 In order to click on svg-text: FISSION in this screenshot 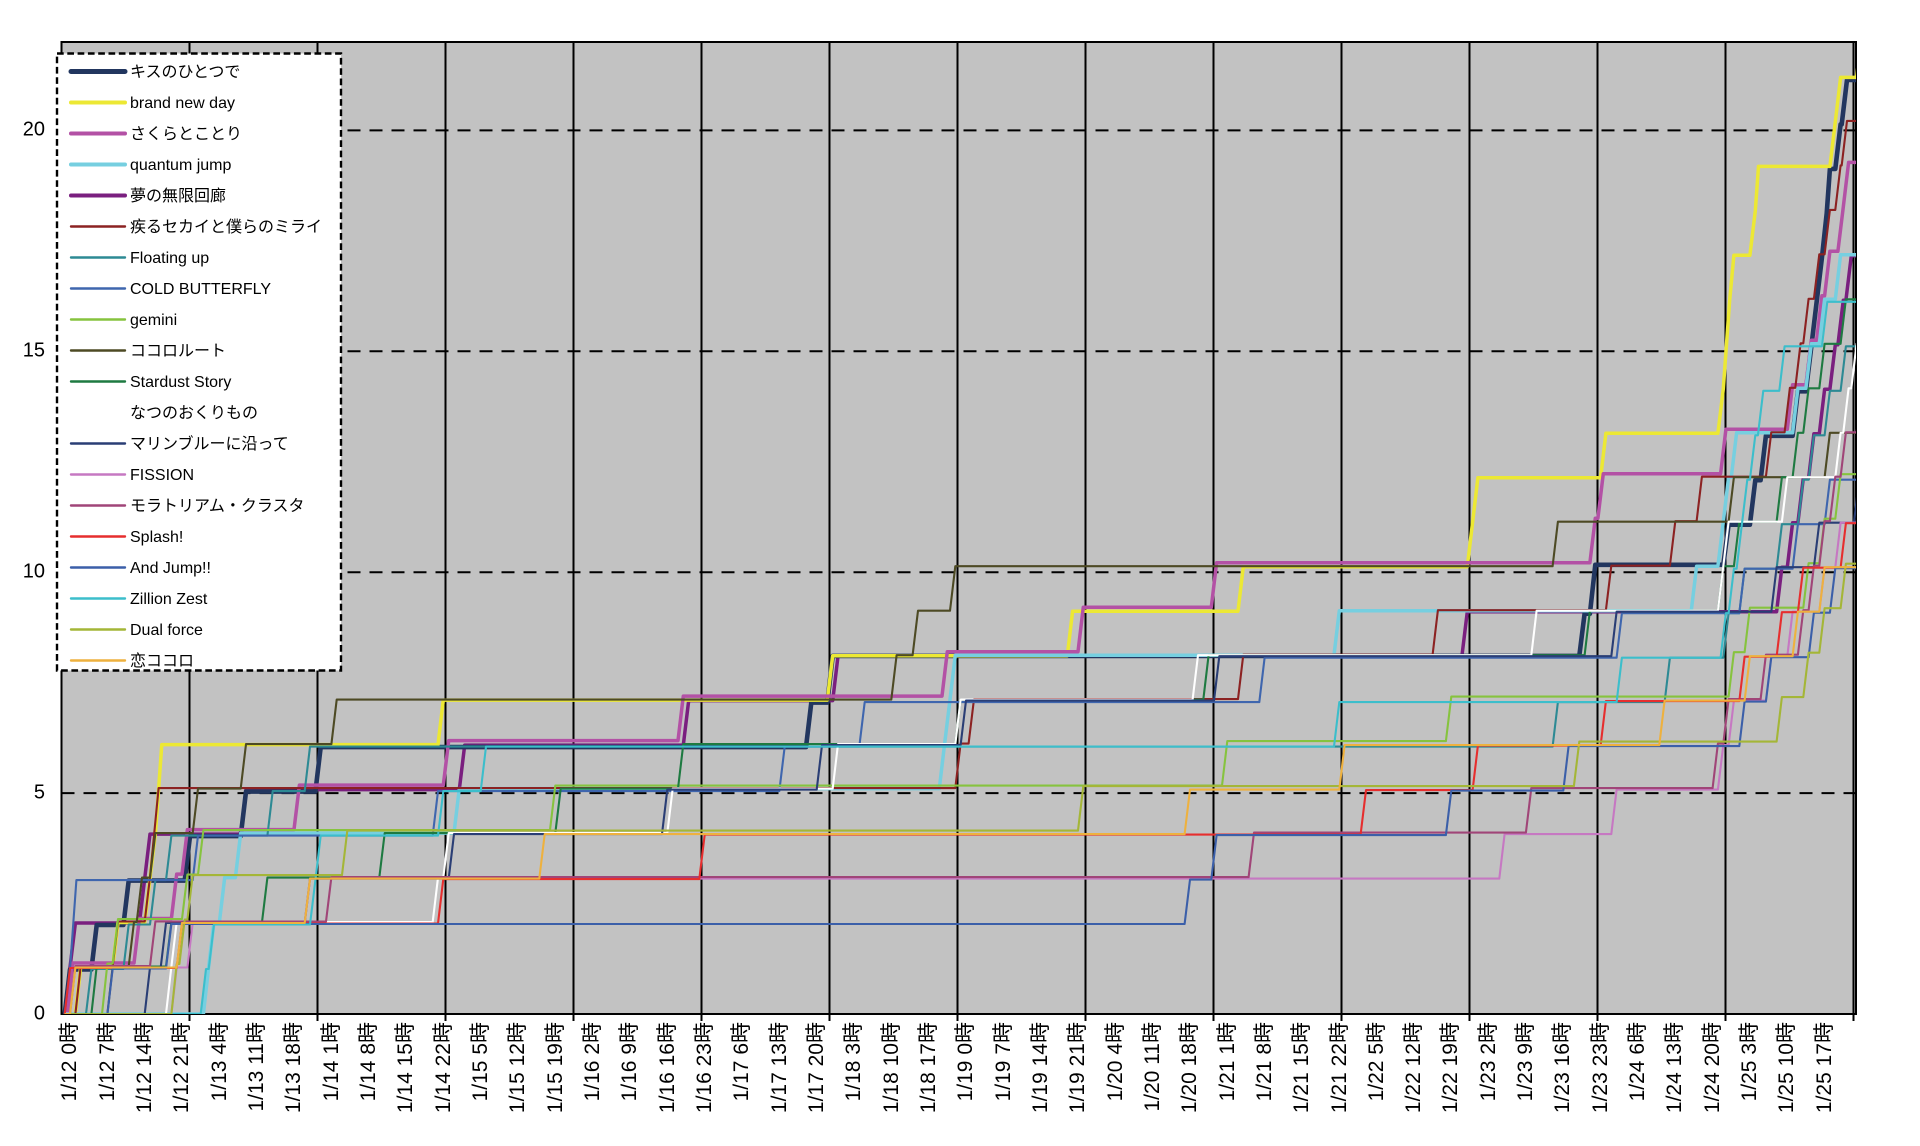, I will do `click(162, 475)`.